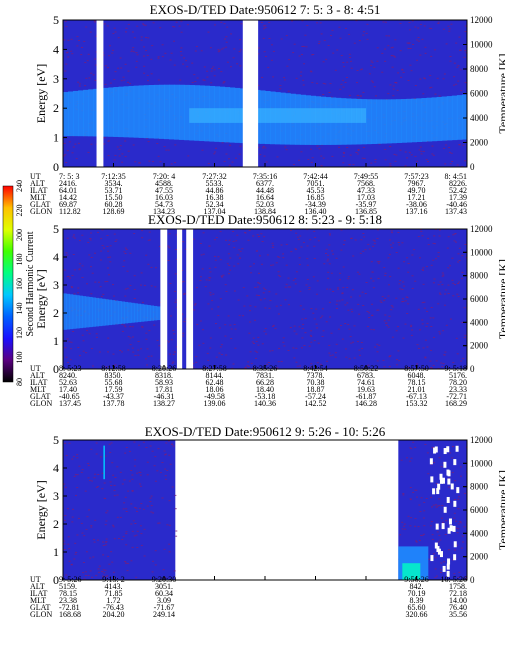  I want to click on table-cell: -46.31, so click(164, 396).